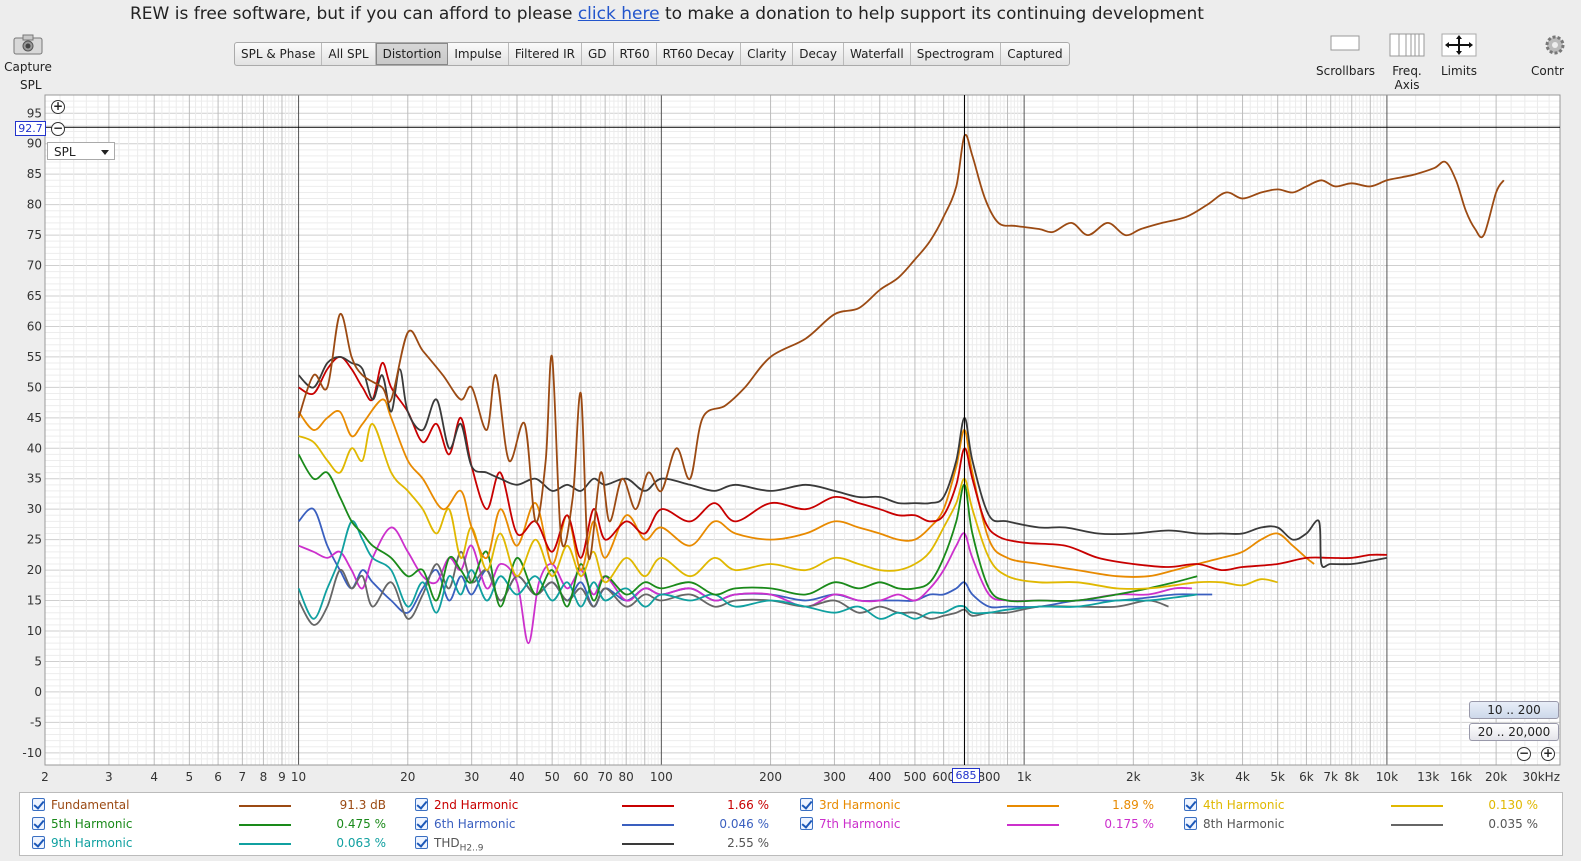 The width and height of the screenshot is (1581, 861). Describe the element at coordinates (478, 54) in the screenshot. I see `tab-impulse: Impulse` at that location.